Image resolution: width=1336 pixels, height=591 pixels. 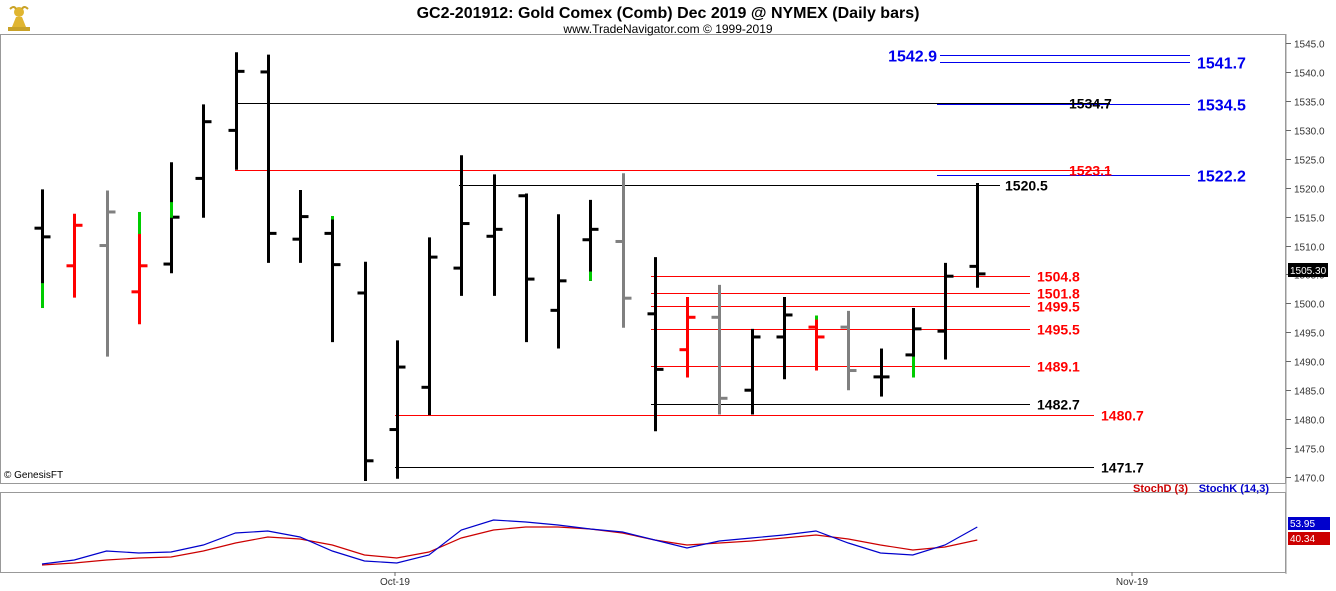 What do you see at coordinates (1058, 330) in the screenshot?
I see `level-label-1495.5: 1495.5` at bounding box center [1058, 330].